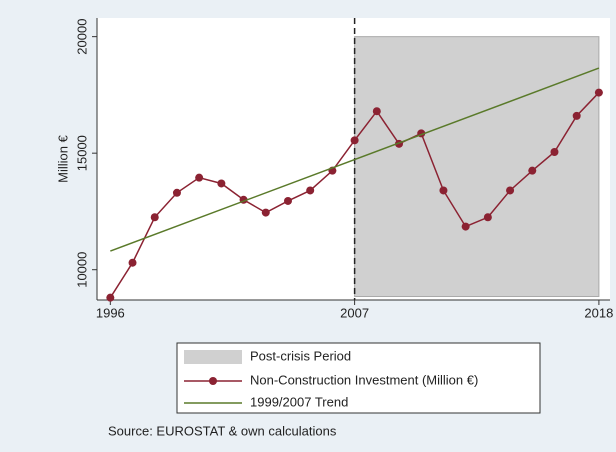 The width and height of the screenshot is (616, 452). I want to click on y-tick-label: 15000, so click(81, 153).